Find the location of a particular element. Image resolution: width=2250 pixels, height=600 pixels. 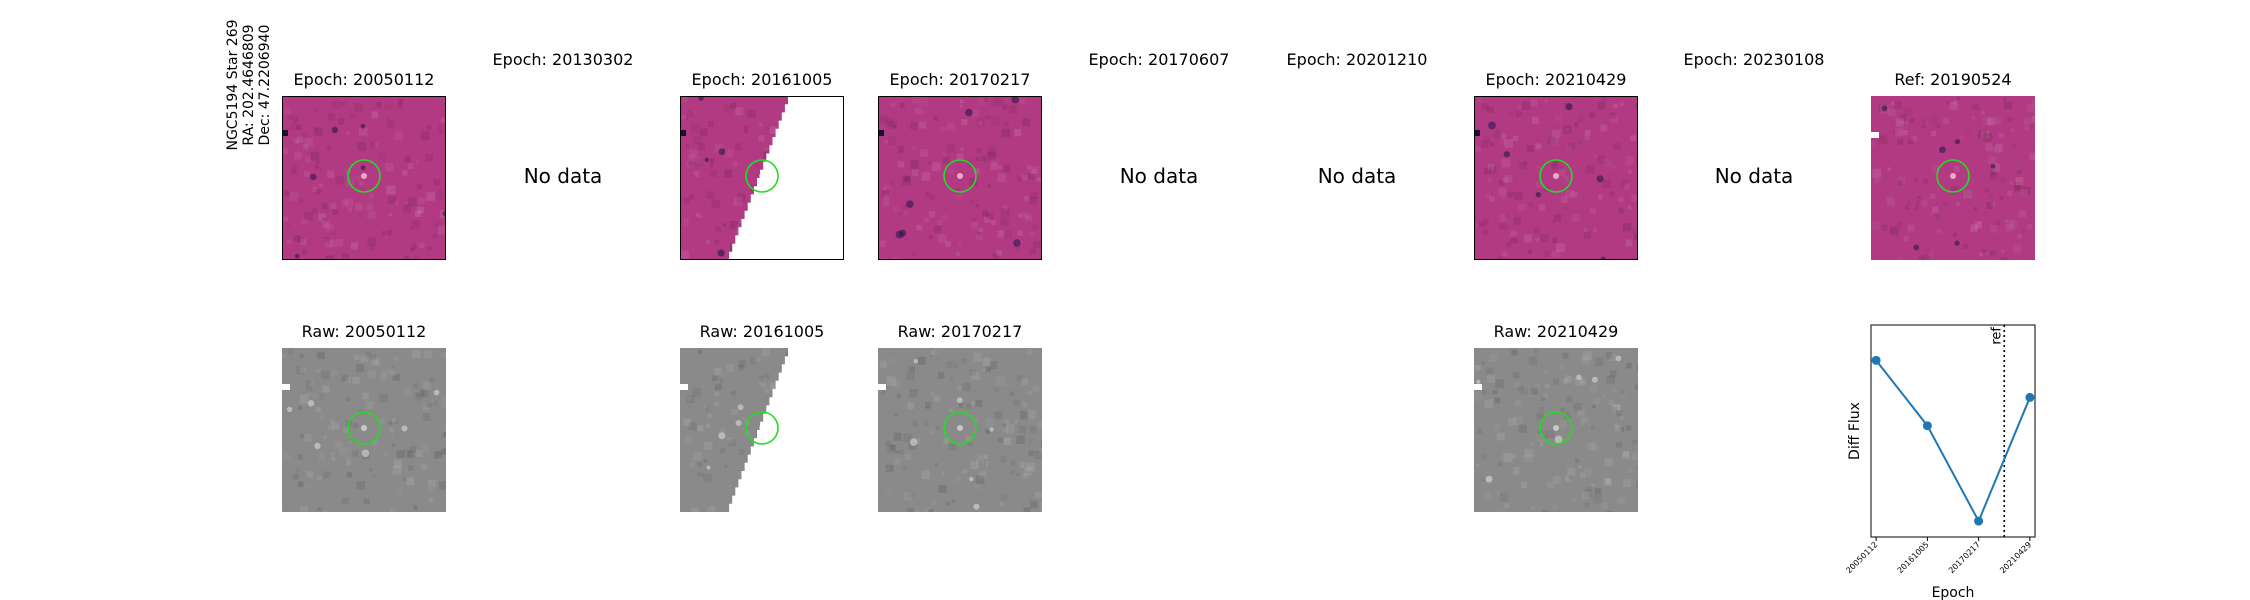

epoch-title: Epoch: 20161005 is located at coordinates (762, 79).